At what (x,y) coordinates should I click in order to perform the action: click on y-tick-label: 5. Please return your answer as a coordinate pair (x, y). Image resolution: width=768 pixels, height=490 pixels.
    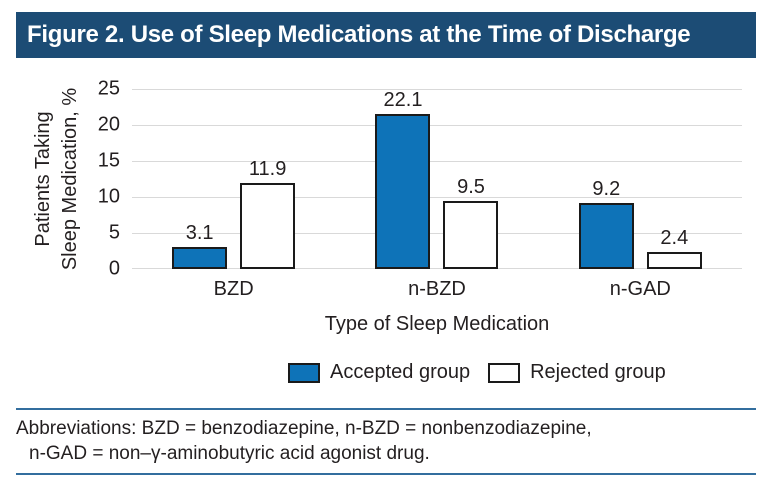
    Looking at the image, I should click on (114, 232).